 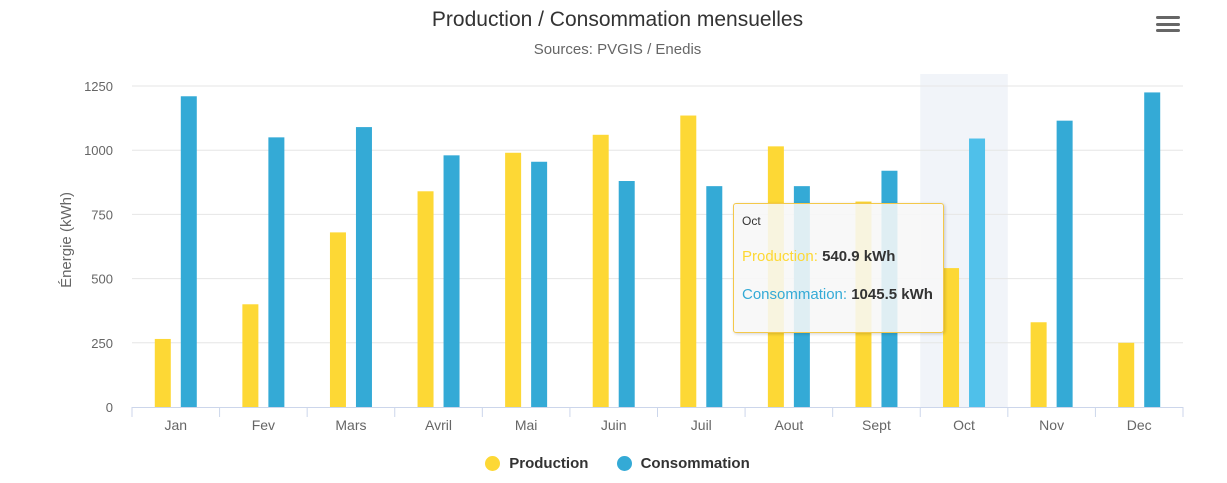 I want to click on x-tick-label: Mai, so click(x=526, y=425).